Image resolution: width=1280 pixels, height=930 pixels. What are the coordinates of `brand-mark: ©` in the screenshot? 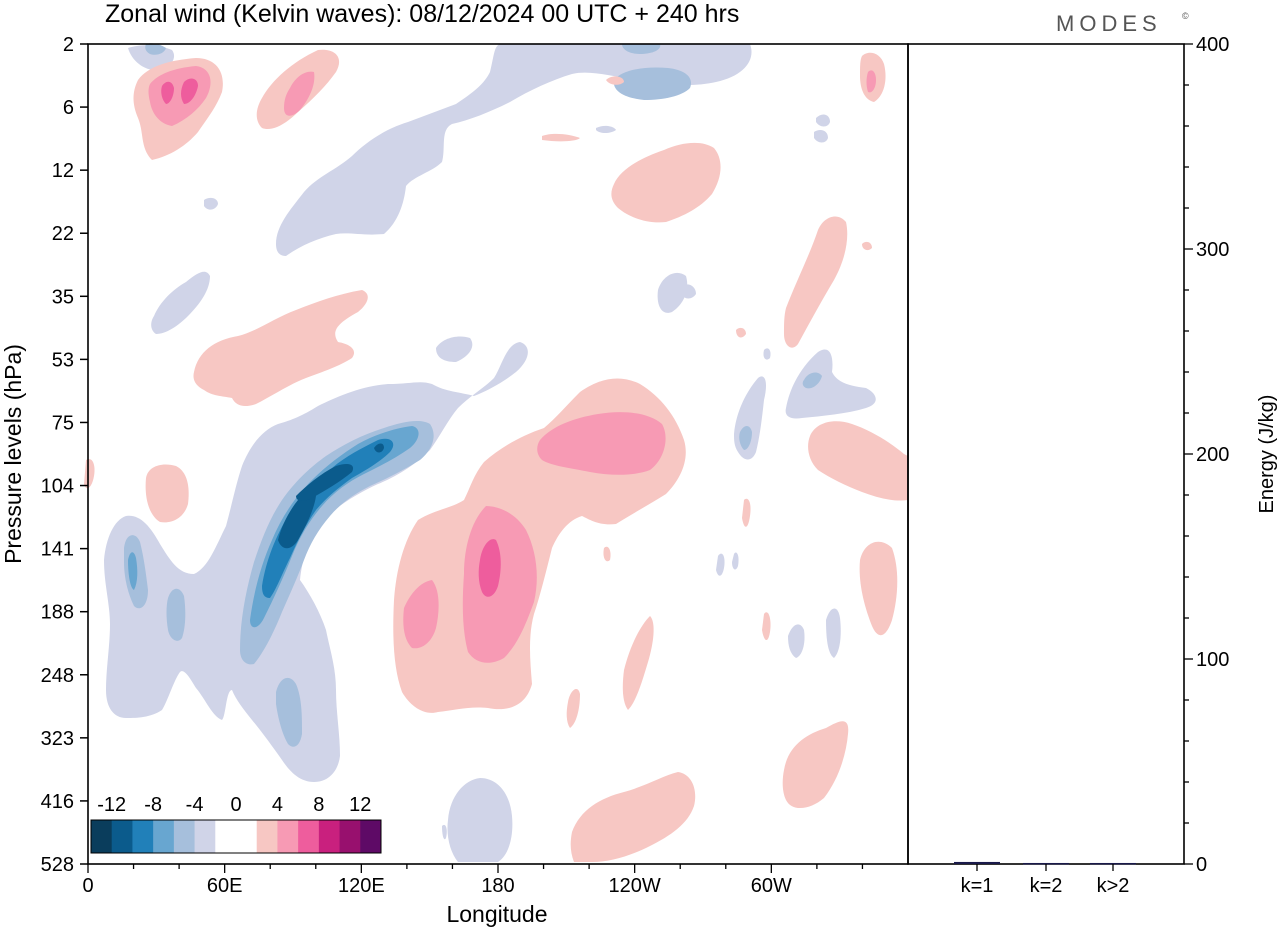 It's located at (1185, 16).